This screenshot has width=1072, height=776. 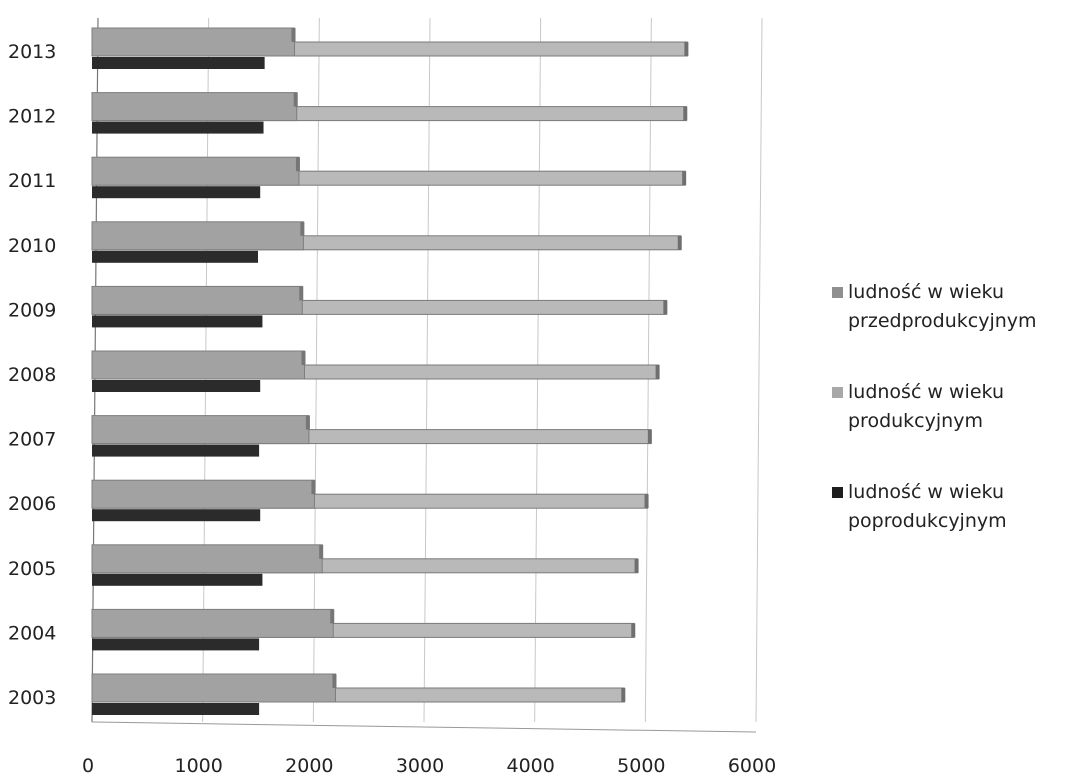 I want to click on legend-swatch-produkcyjny, so click(x=837, y=392).